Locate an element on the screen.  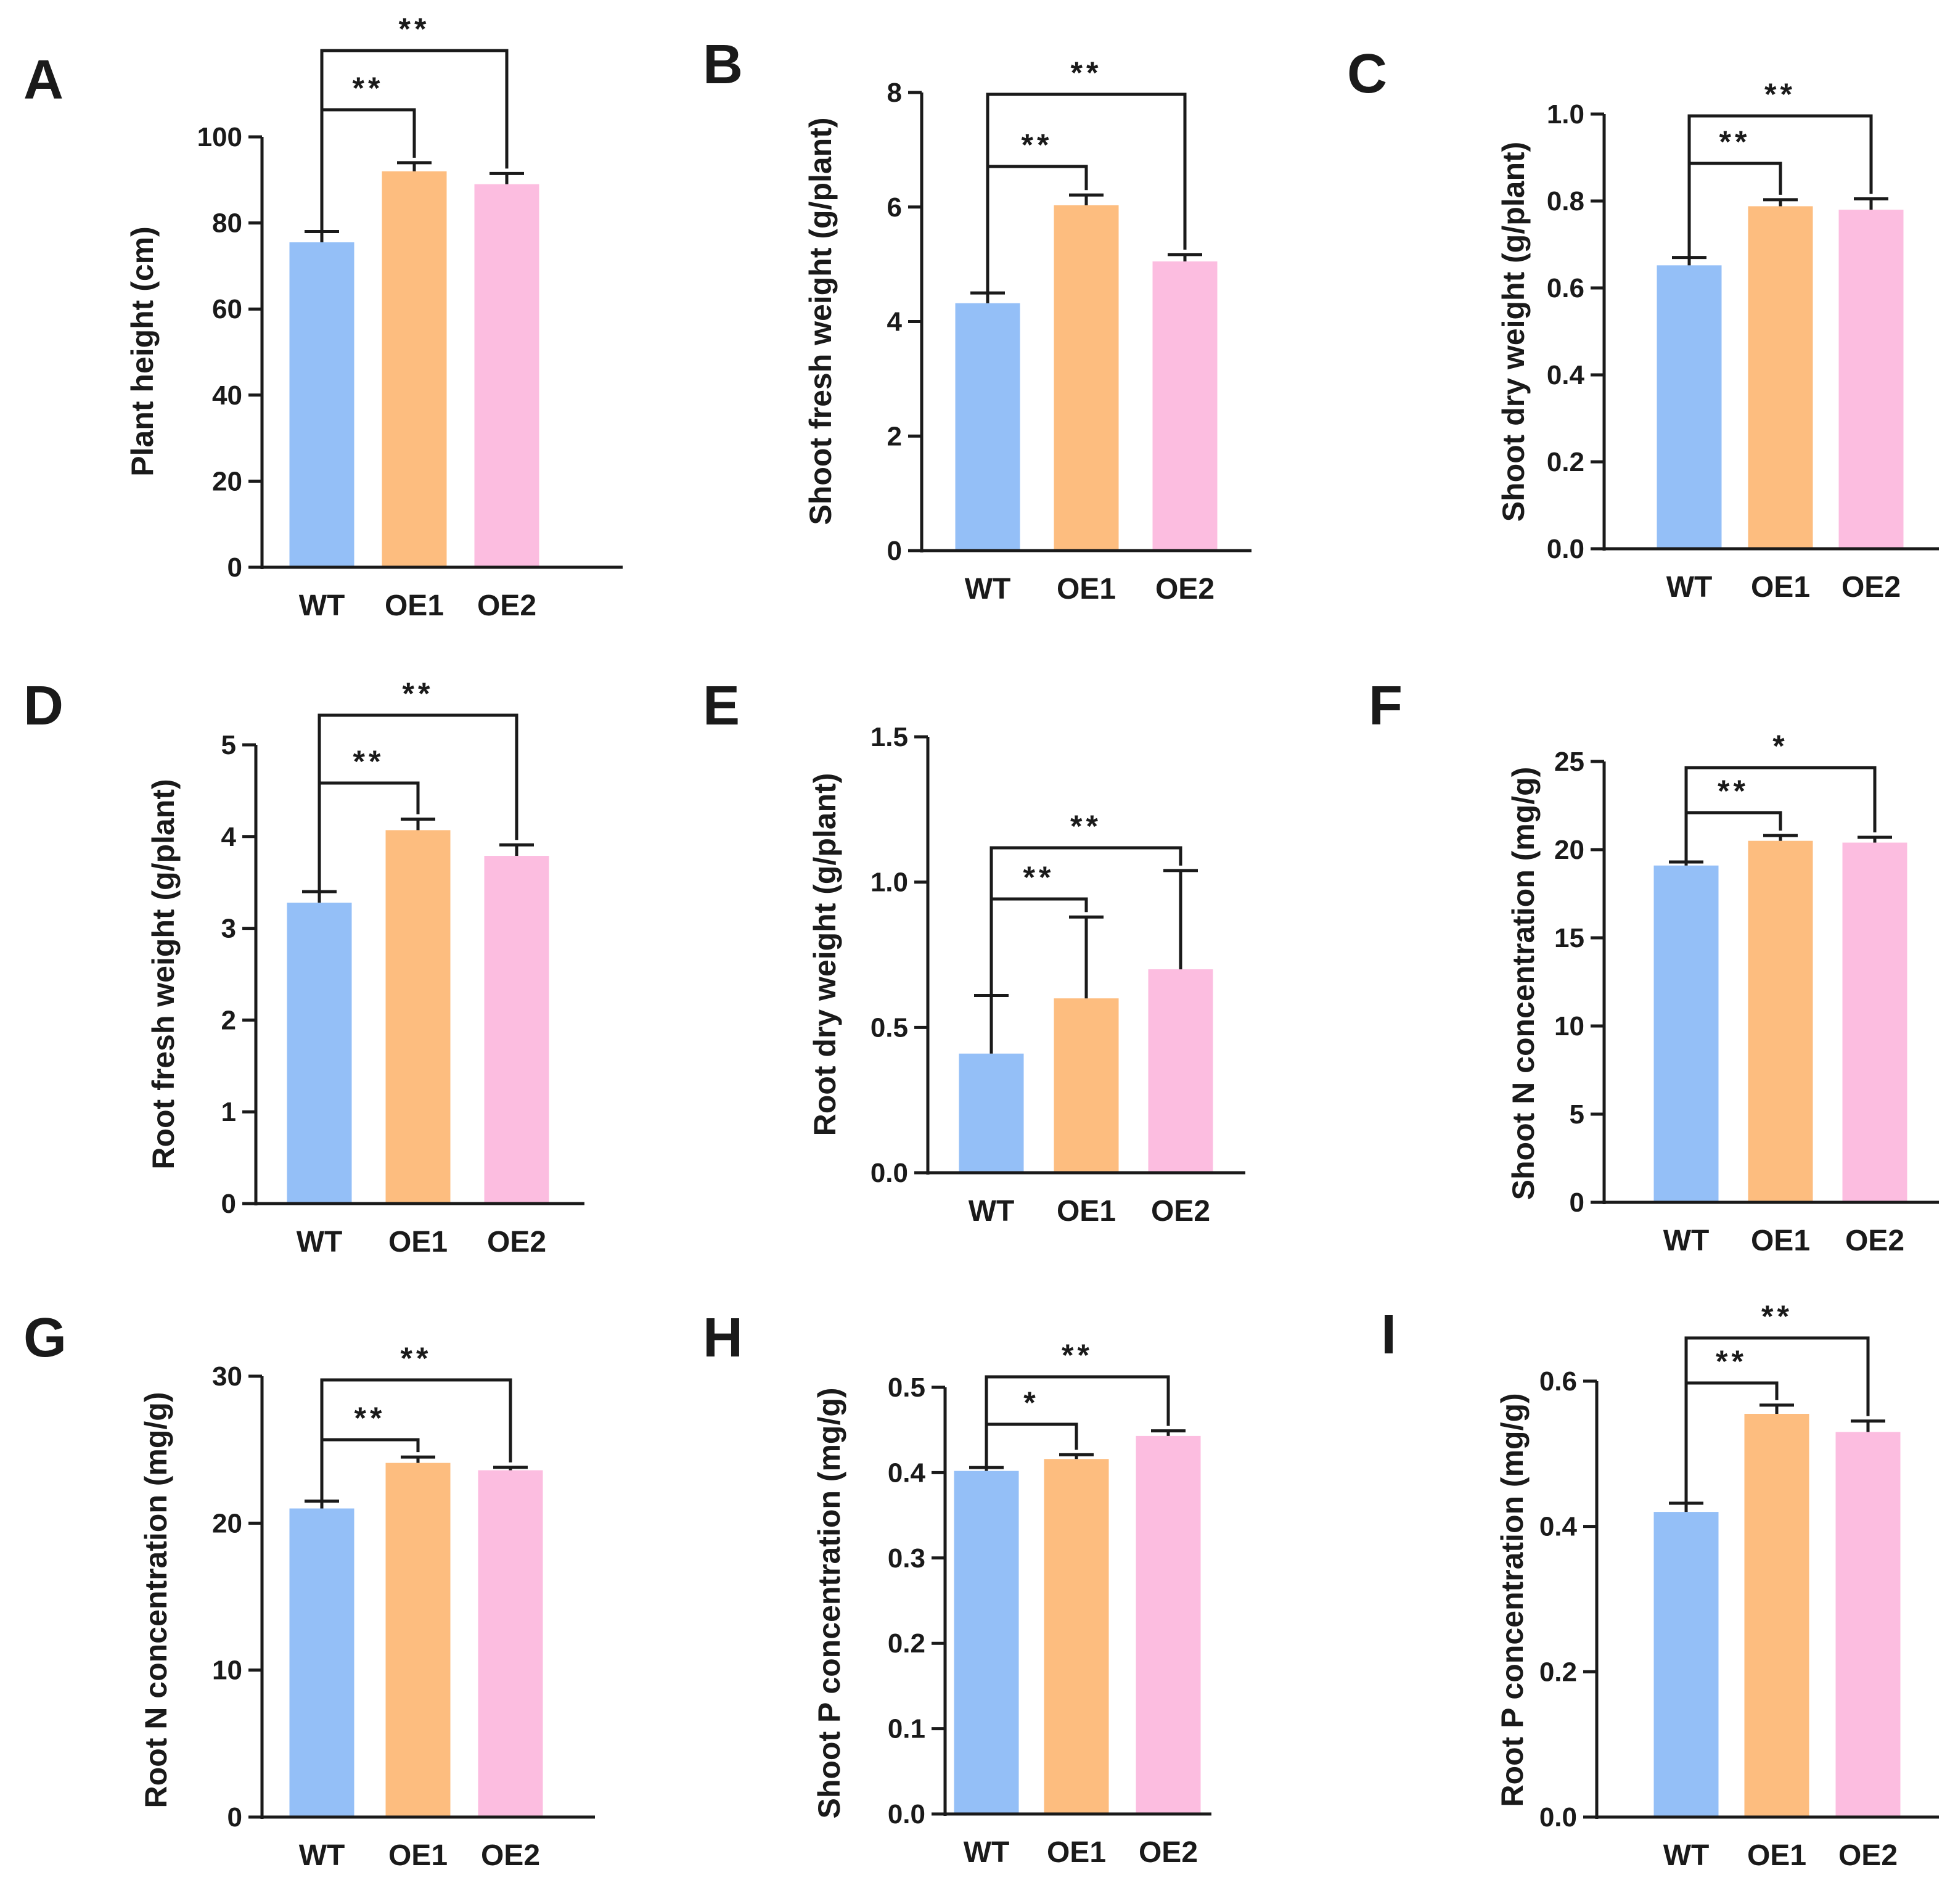
y-tick-label-a: 0 is located at coordinates (234, 567).